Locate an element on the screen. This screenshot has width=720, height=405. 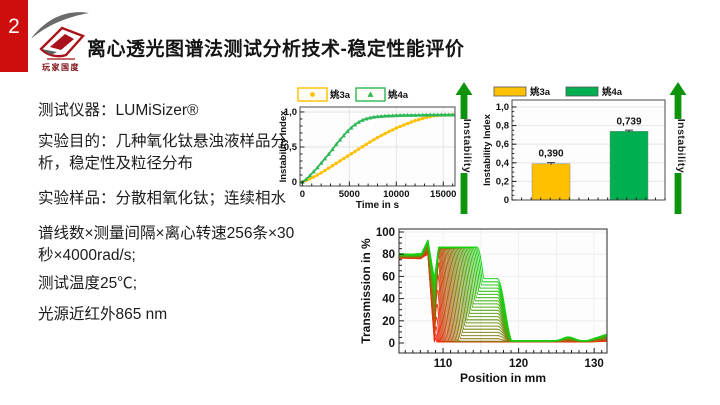
rog-logo-icon: 玩家国度 is located at coordinates (60, 42).